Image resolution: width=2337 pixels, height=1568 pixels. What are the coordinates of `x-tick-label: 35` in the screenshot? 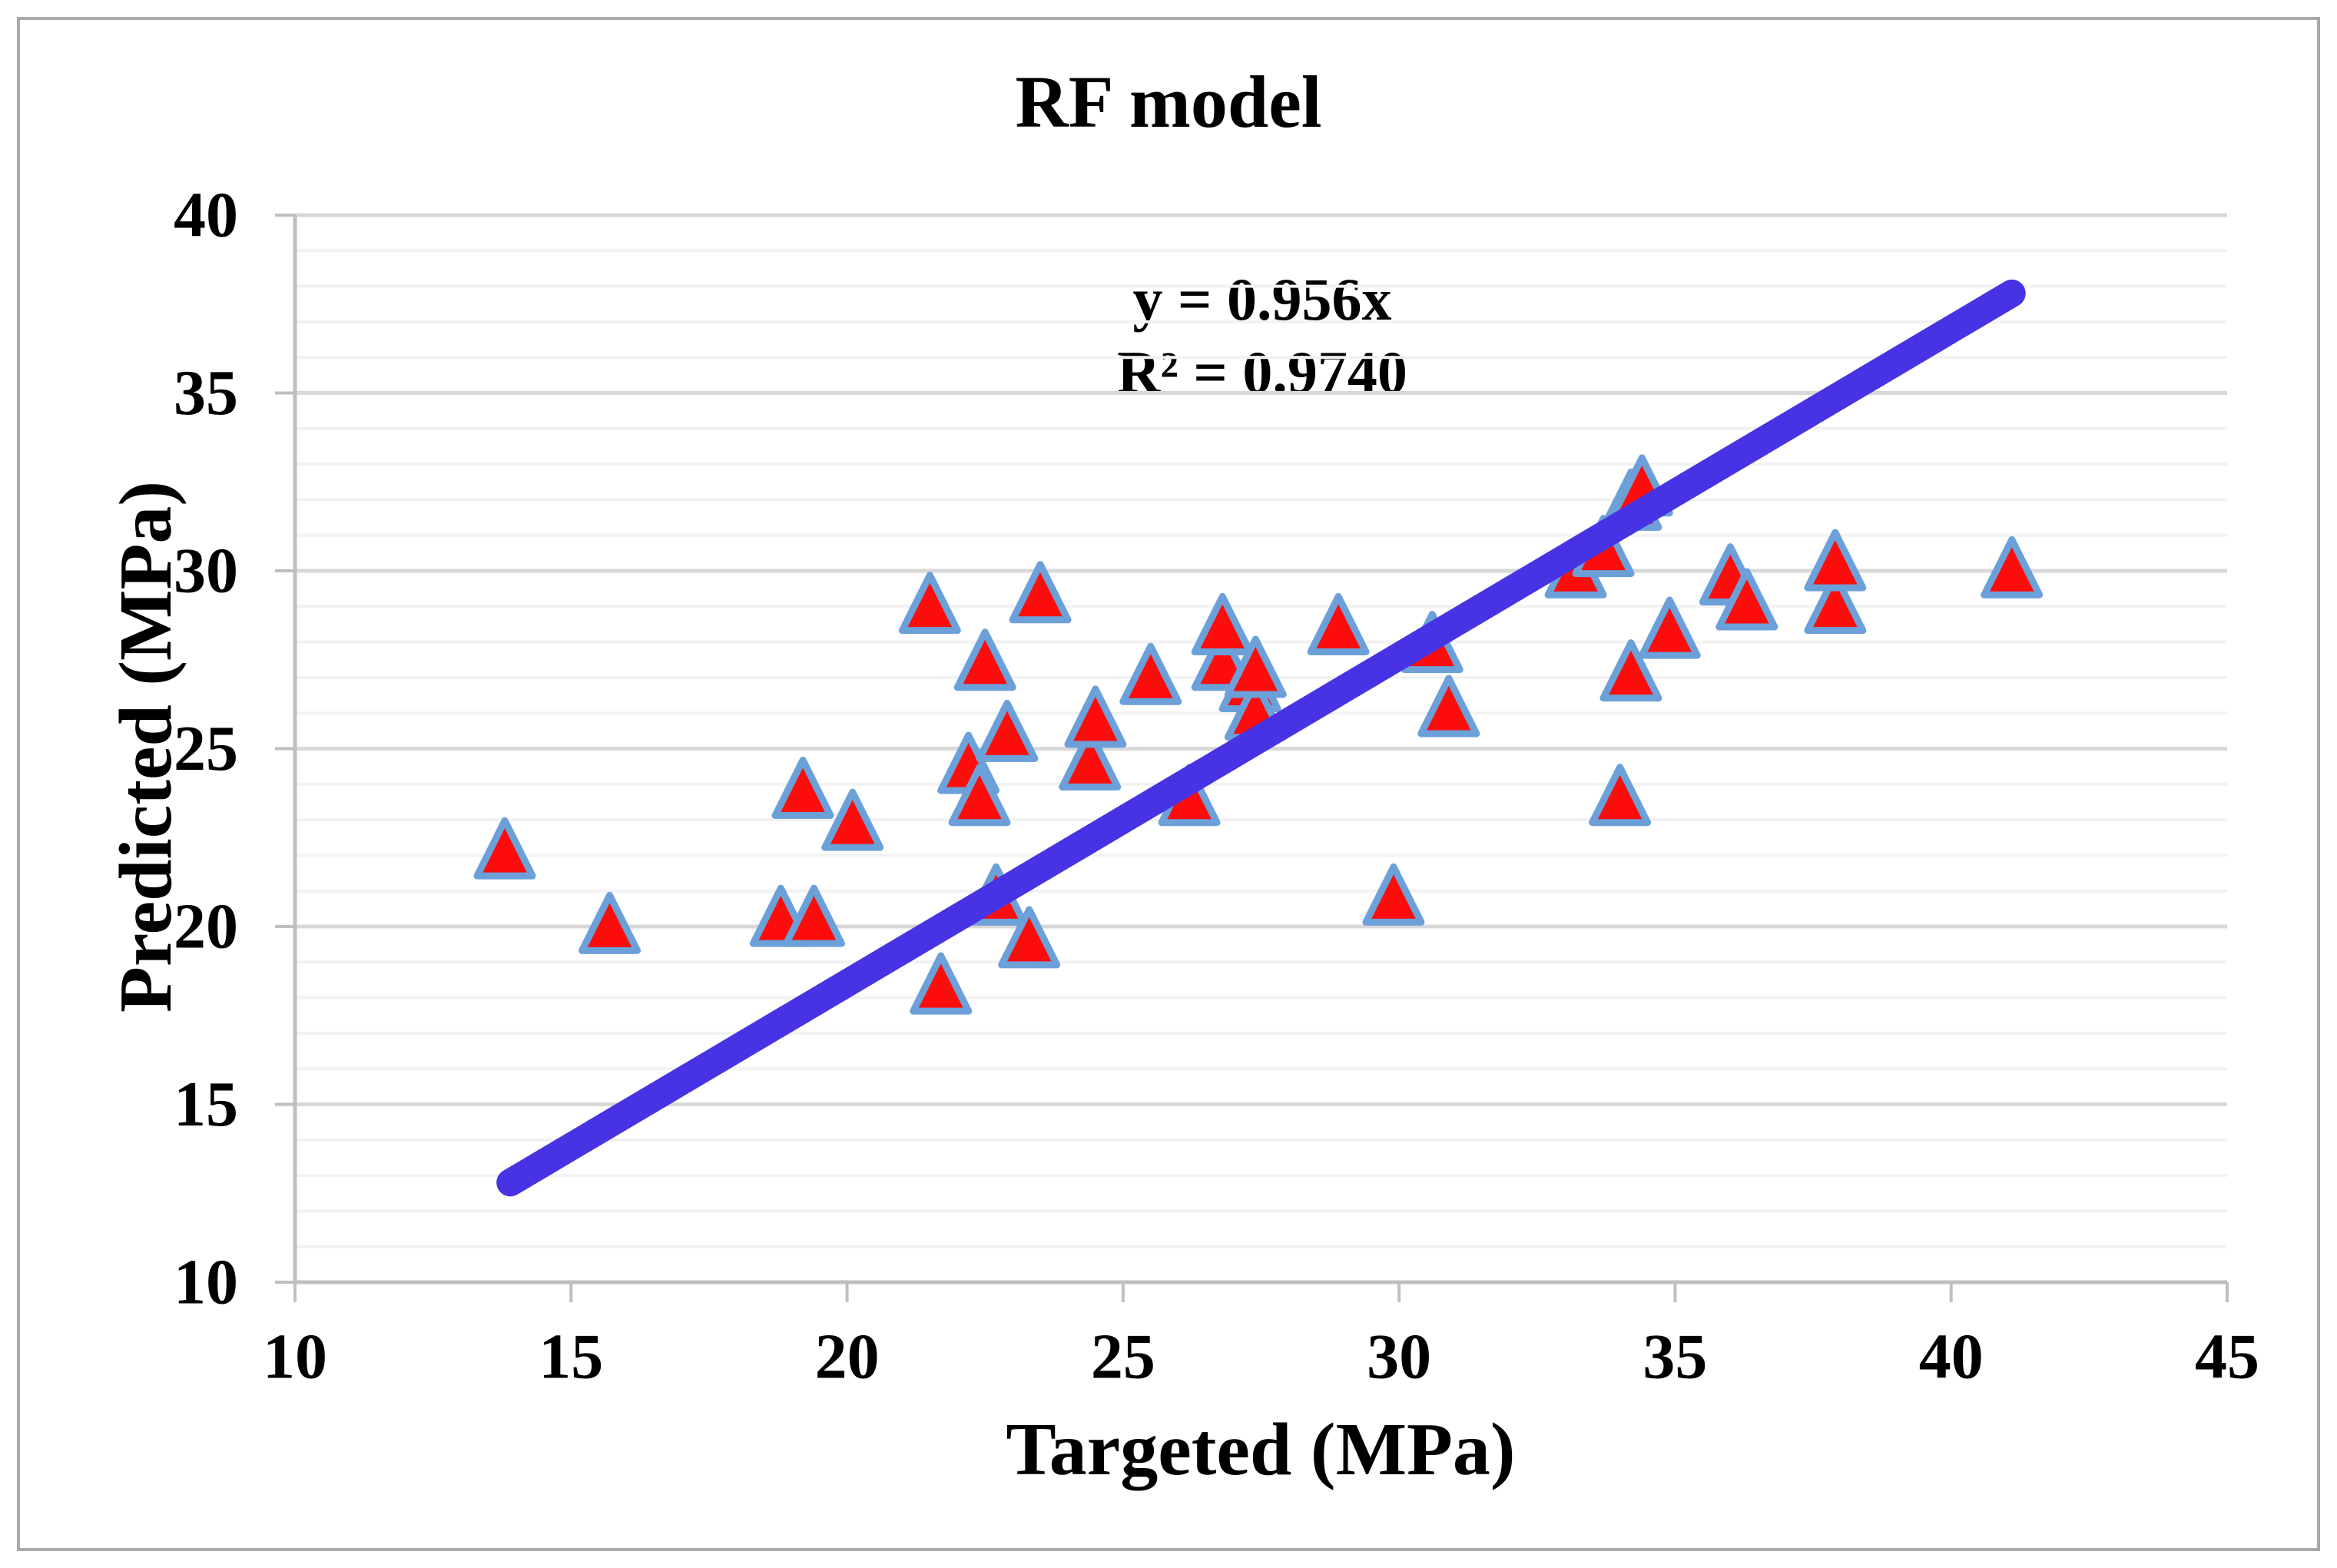 It's located at (1675, 1357).